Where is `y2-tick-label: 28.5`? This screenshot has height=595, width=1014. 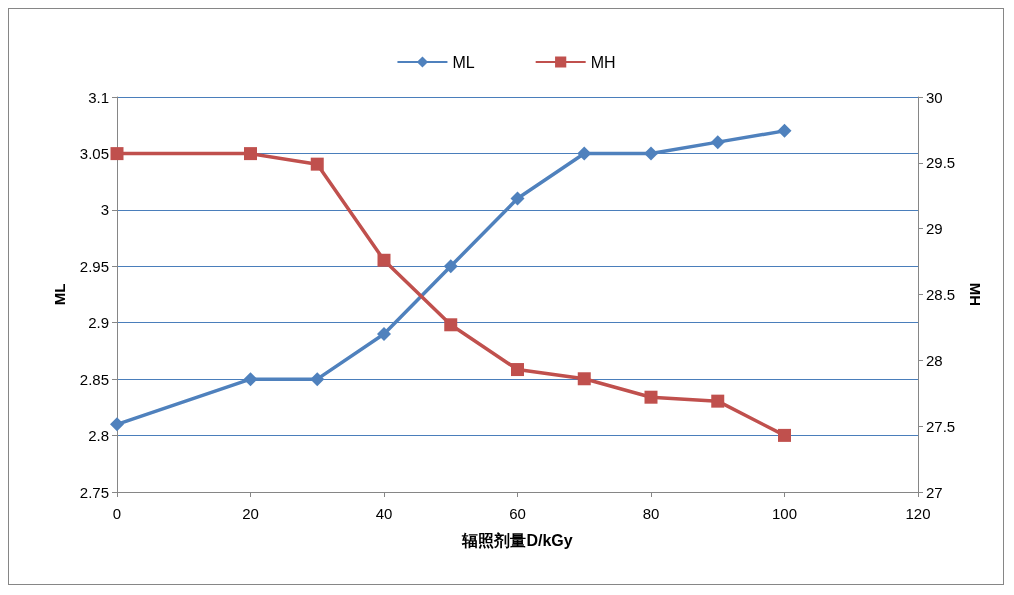 y2-tick-label: 28.5 is located at coordinates (941, 294).